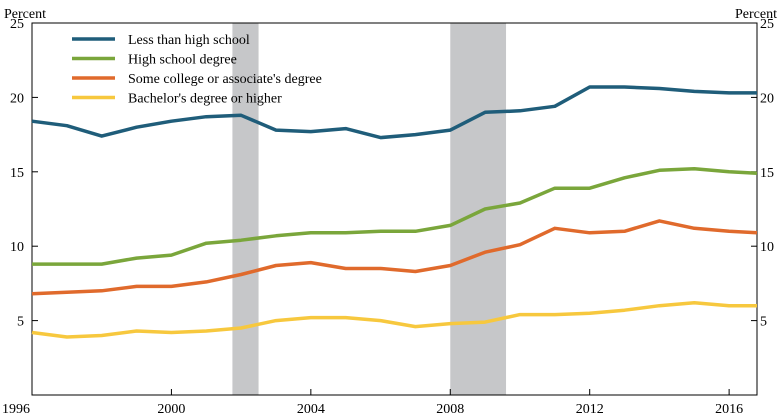 The width and height of the screenshot is (781, 417). Describe the element at coordinates (16, 409) in the screenshot. I see `x-tick-label: 1996` at that location.